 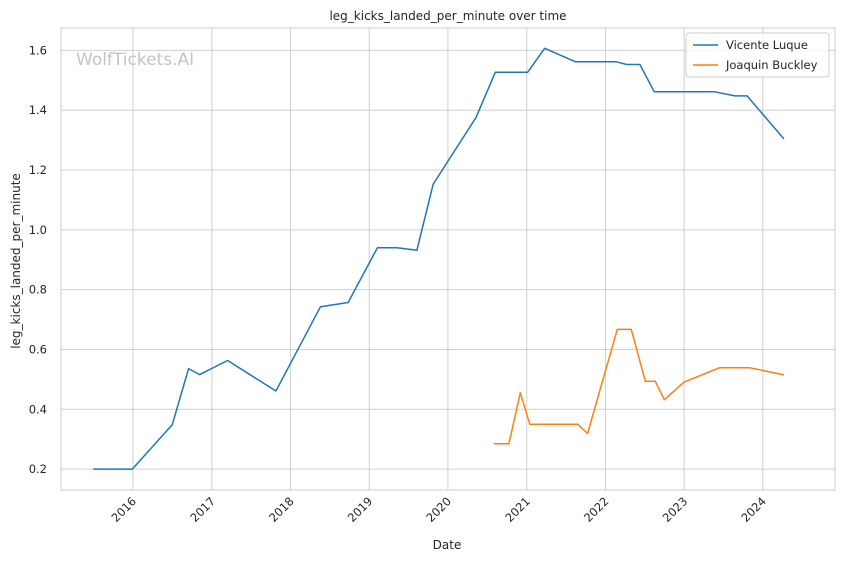 What do you see at coordinates (447, 545) in the screenshot?
I see `x-axis-title: Date` at bounding box center [447, 545].